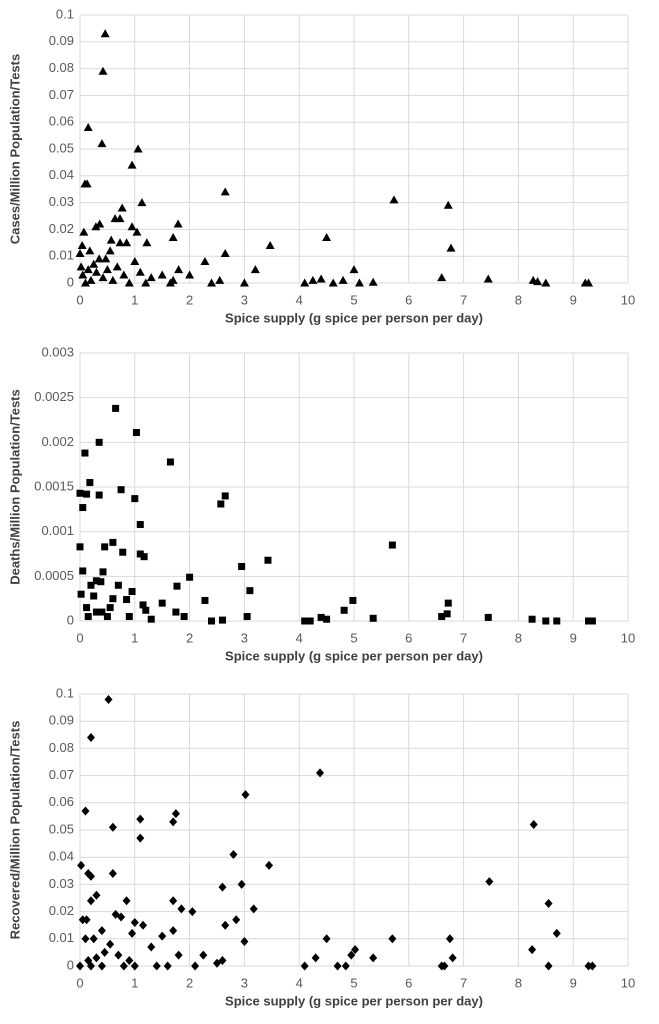 This screenshot has height=1024, width=659. Describe the element at coordinates (65, 692) in the screenshot. I see `y-tick-label: 0.1` at that location.